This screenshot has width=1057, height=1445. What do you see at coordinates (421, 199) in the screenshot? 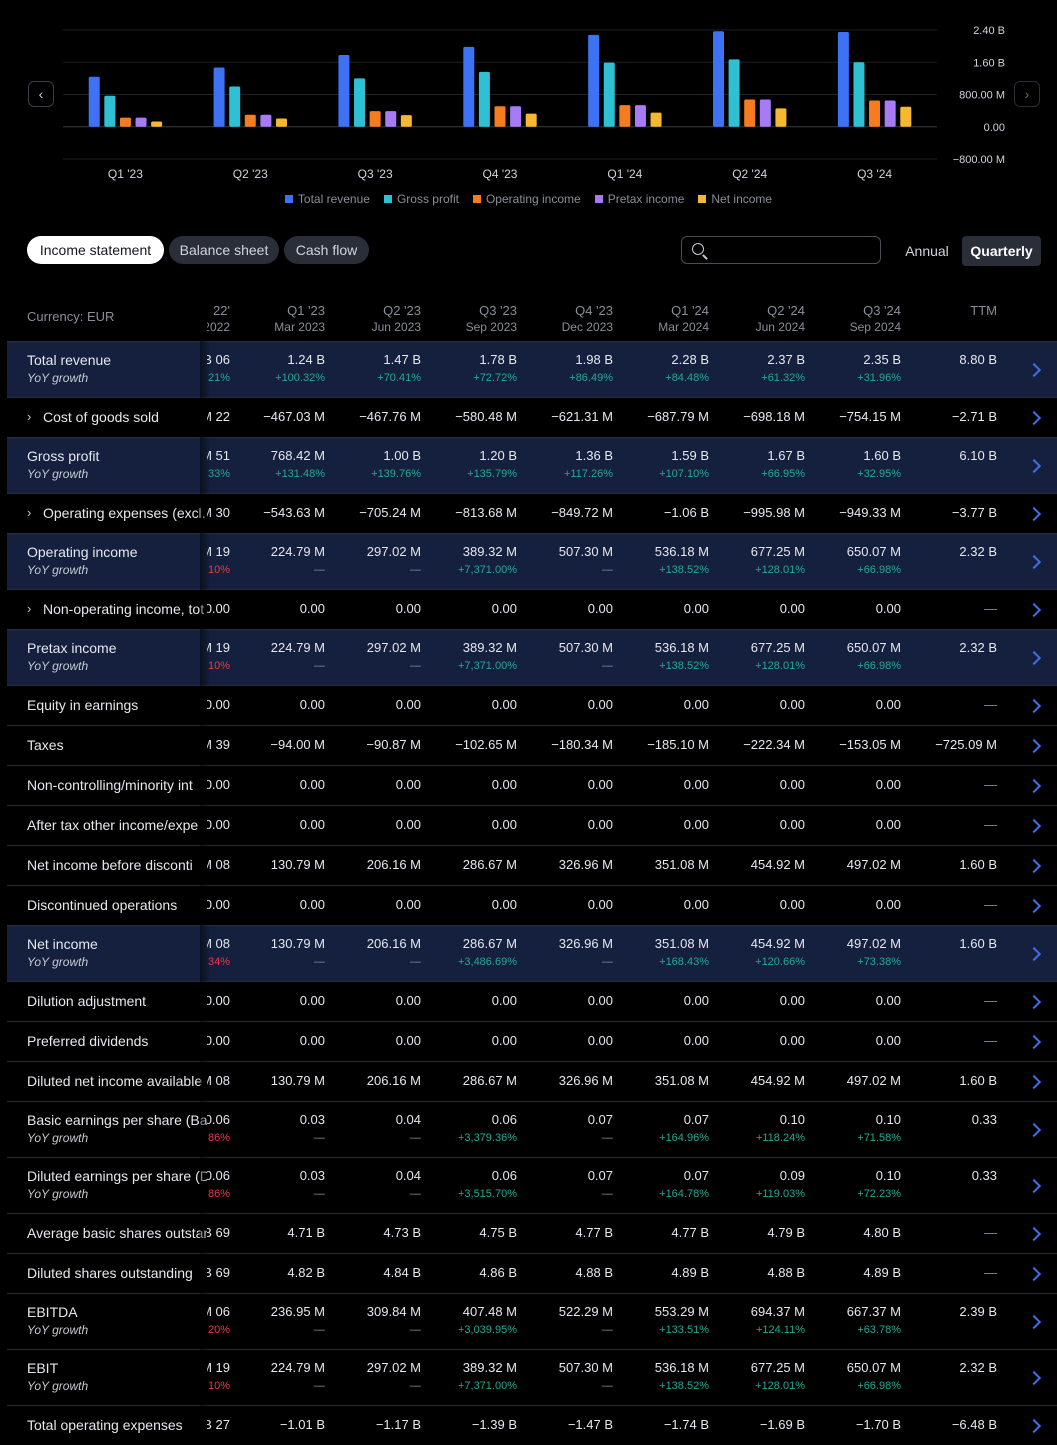
I see `legend-item: Gross profit` at bounding box center [421, 199].